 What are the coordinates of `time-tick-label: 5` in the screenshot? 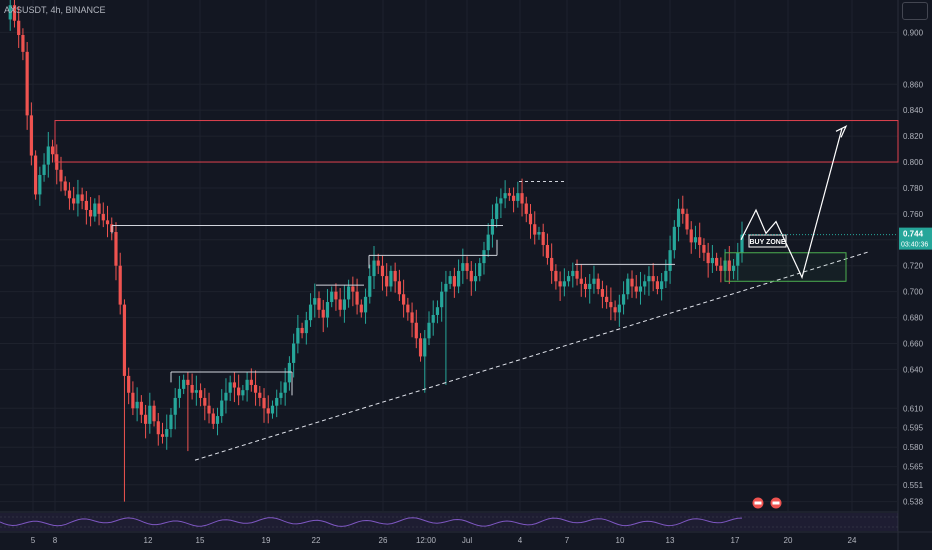 It's located at (33, 540).